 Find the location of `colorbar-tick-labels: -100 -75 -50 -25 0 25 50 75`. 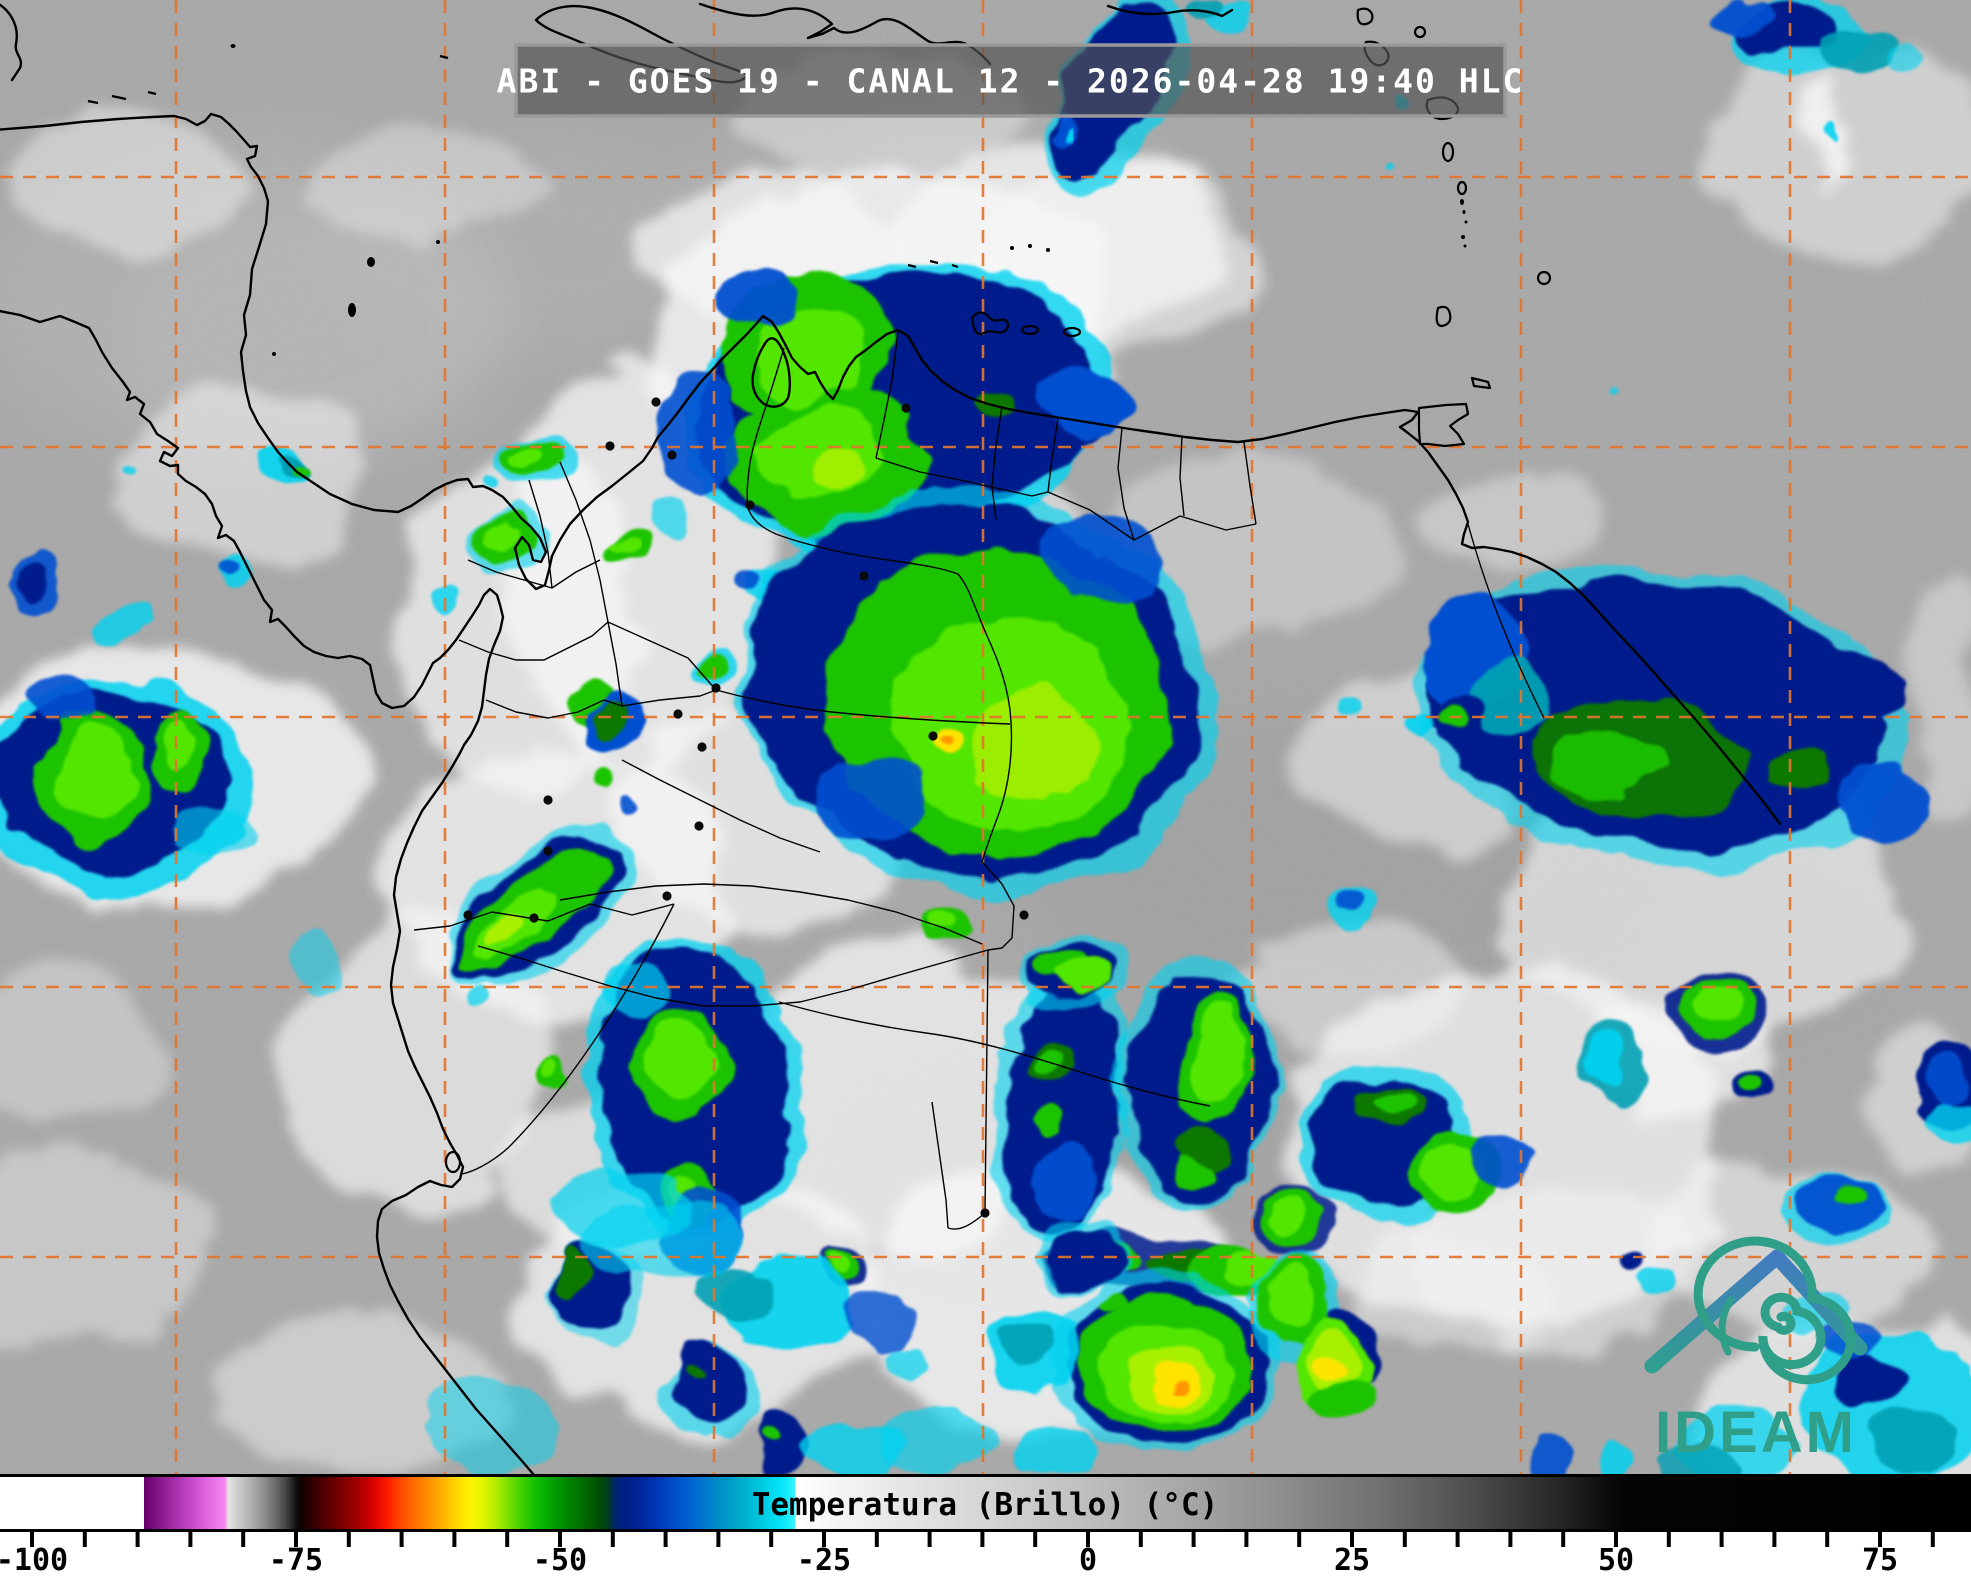

colorbar-tick-labels: -100 -75 -50 -25 0 25 50 75 is located at coordinates (949, 1560).